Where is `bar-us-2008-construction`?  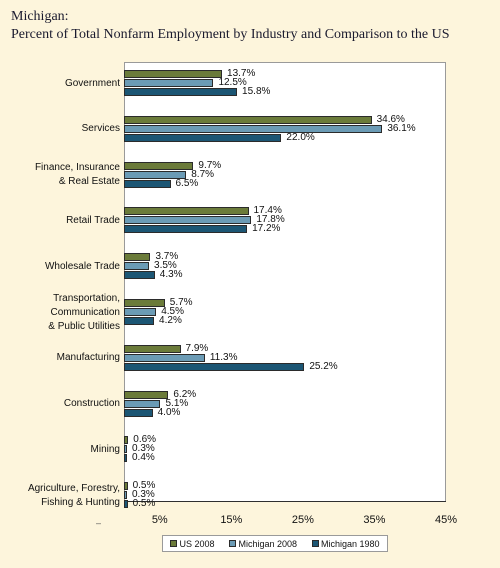 bar-us-2008-construction is located at coordinates (146, 394).